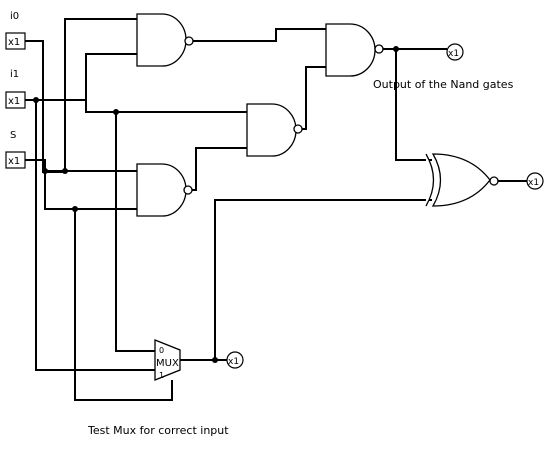 The height and width of the screenshot is (451, 550). I want to click on output-pin-xnor: x1, so click(535, 181).